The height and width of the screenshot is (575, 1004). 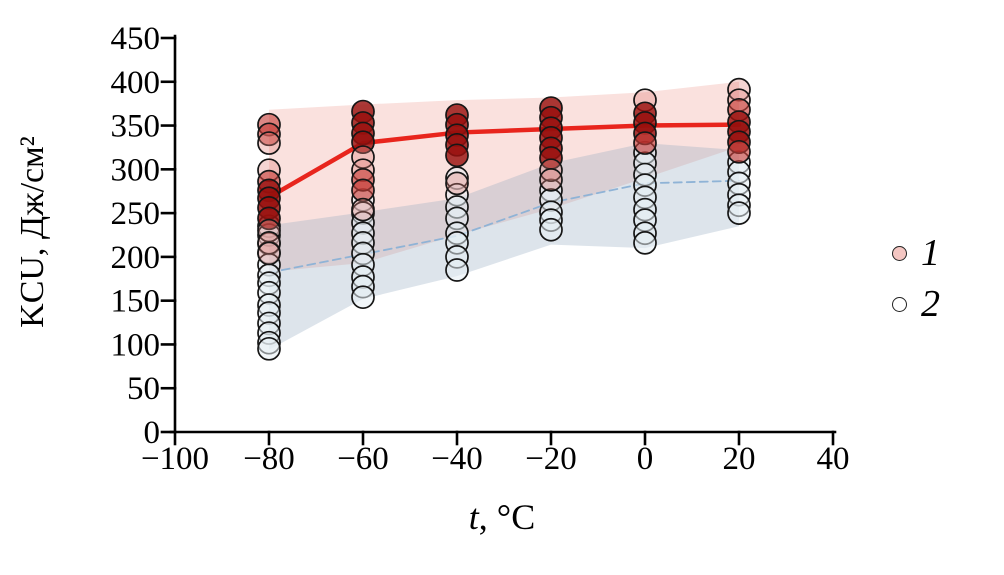 I want to click on x-tick-label: 0, so click(x=645, y=459).